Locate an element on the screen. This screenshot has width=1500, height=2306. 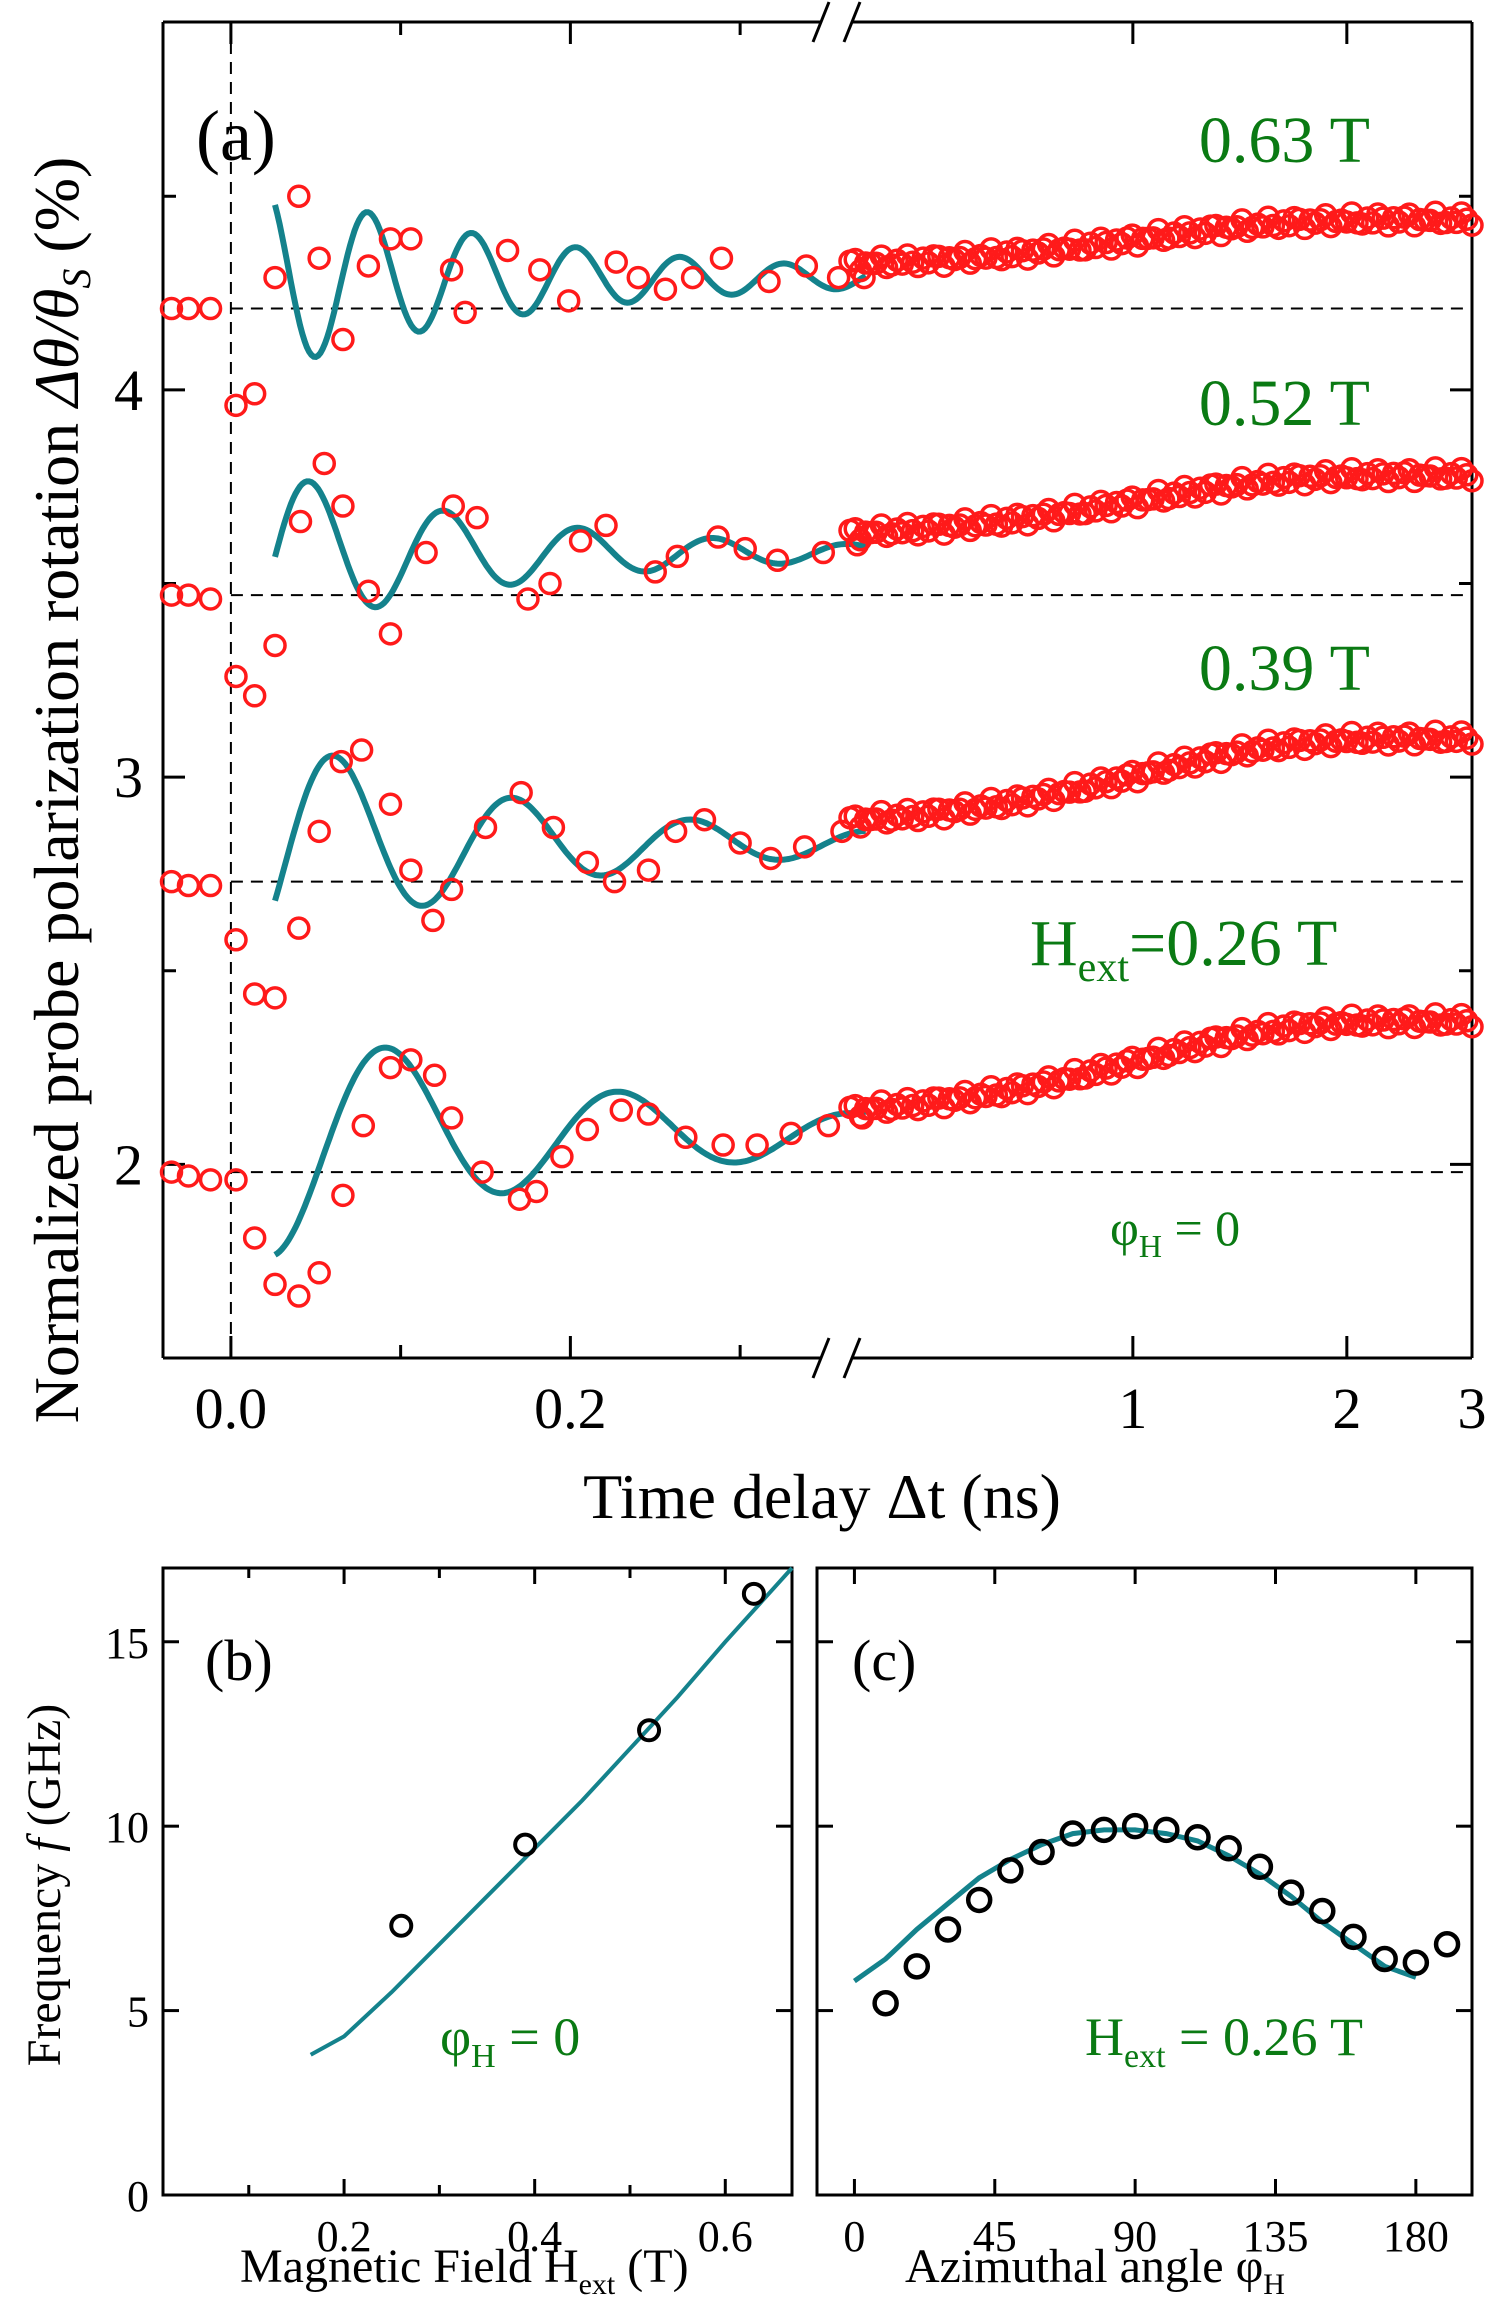
x-tick-label: 90 is located at coordinates (1135, 2236).